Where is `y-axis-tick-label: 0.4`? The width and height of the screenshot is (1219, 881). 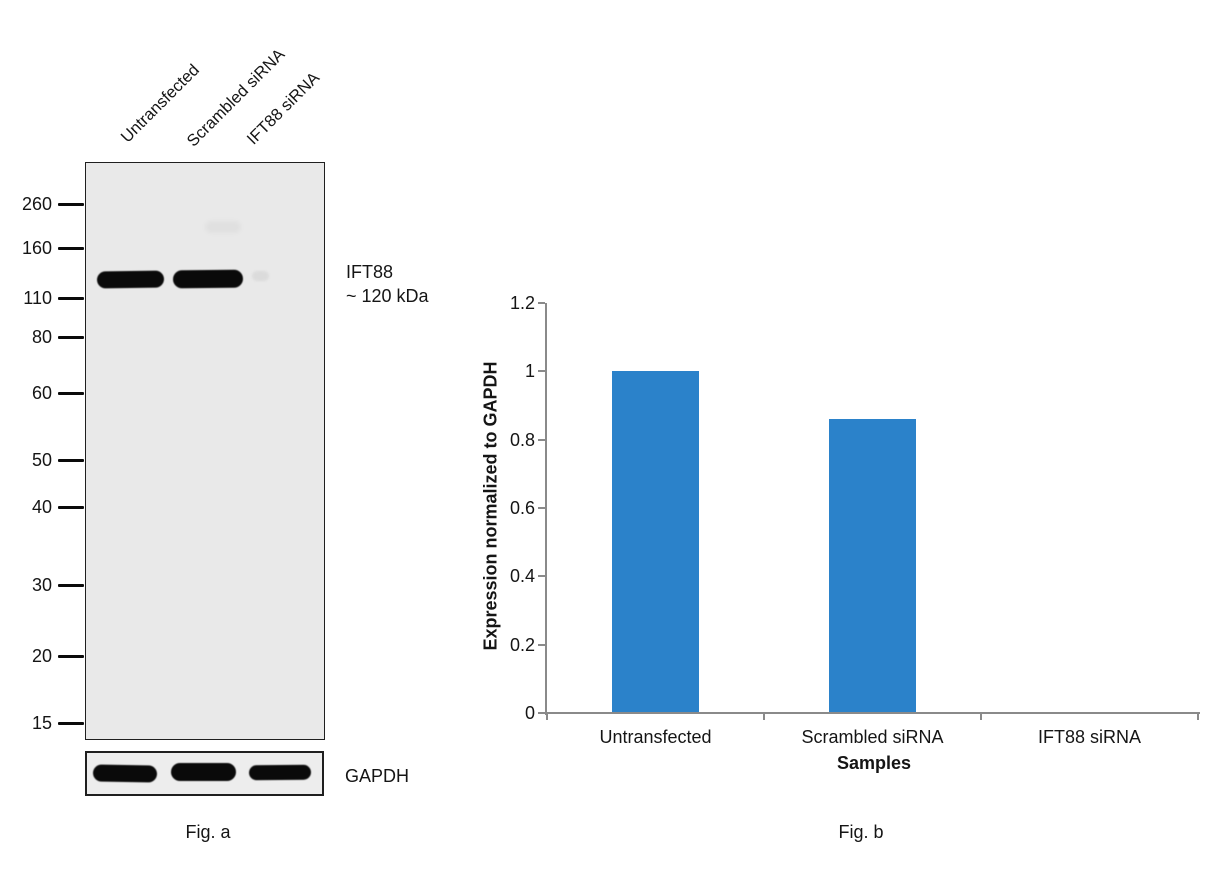 y-axis-tick-label: 0.4 is located at coordinates (522, 576).